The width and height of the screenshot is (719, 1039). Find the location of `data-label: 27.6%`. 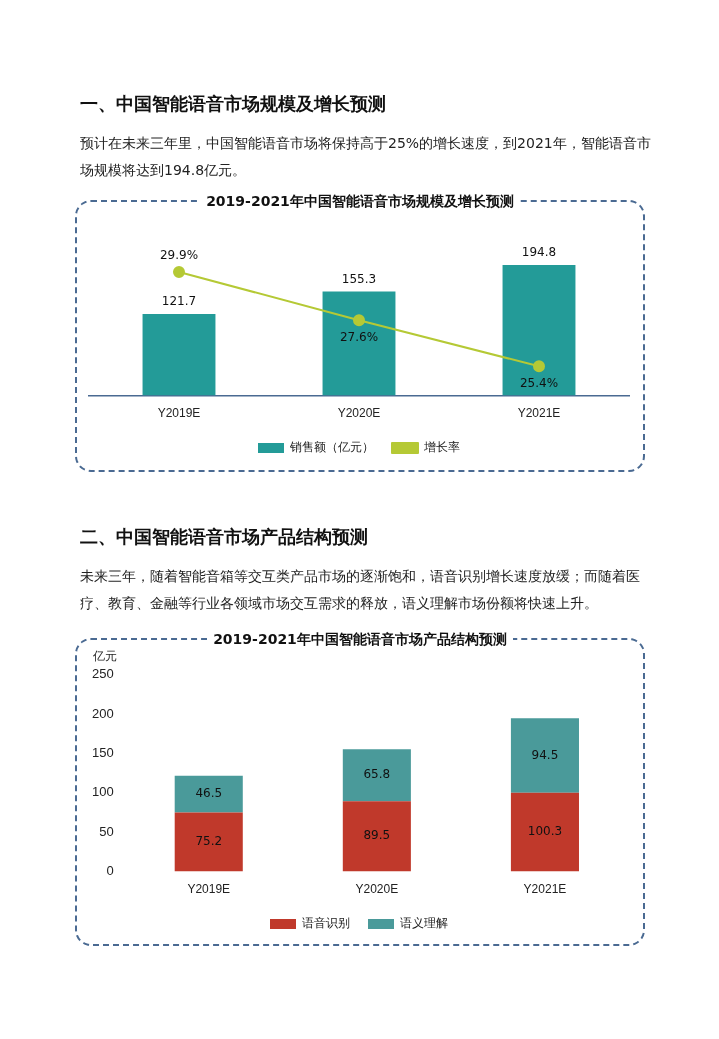

data-label: 27.6% is located at coordinates (359, 337).